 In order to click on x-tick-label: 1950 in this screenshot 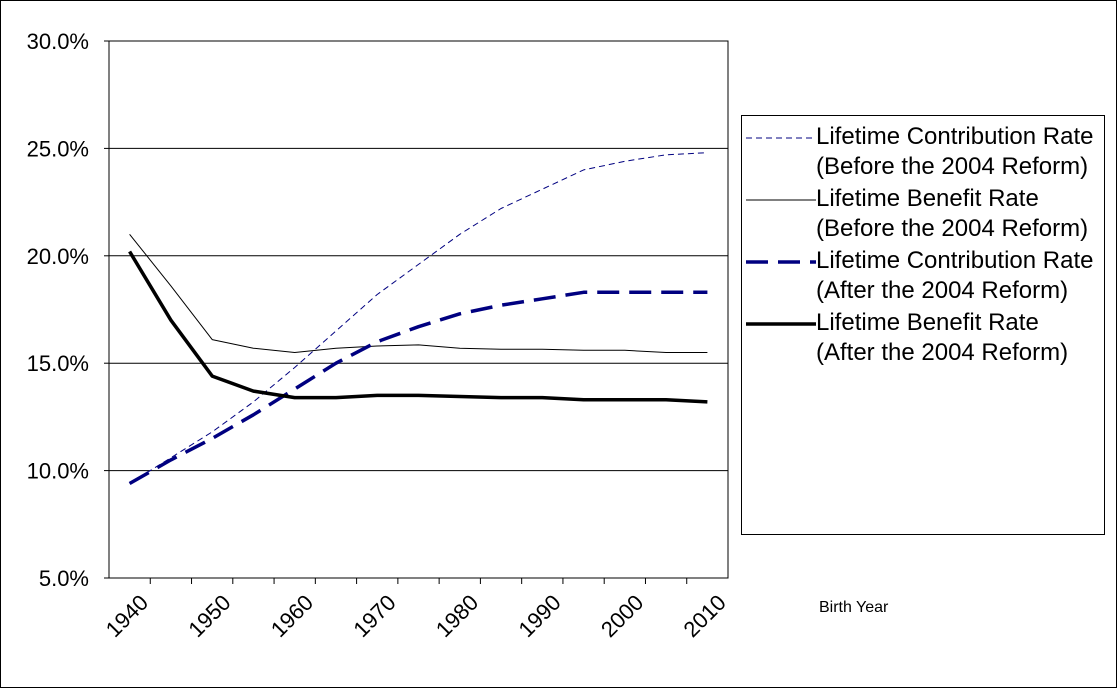, I will do `click(209, 616)`.